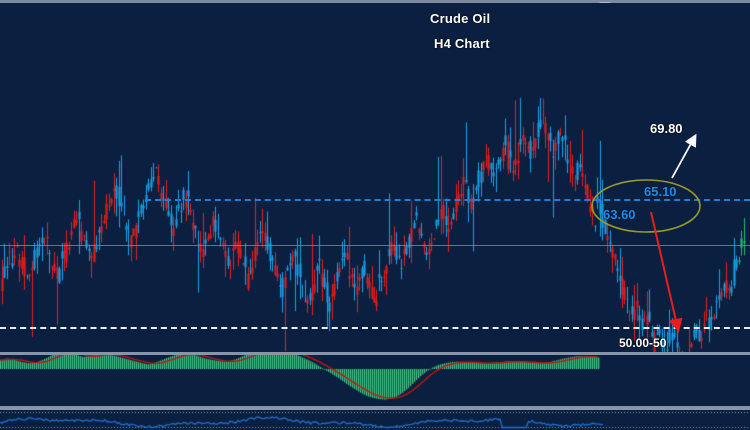  What do you see at coordinates (462, 43) in the screenshot?
I see `page-subtitle: H4 Chart` at bounding box center [462, 43].